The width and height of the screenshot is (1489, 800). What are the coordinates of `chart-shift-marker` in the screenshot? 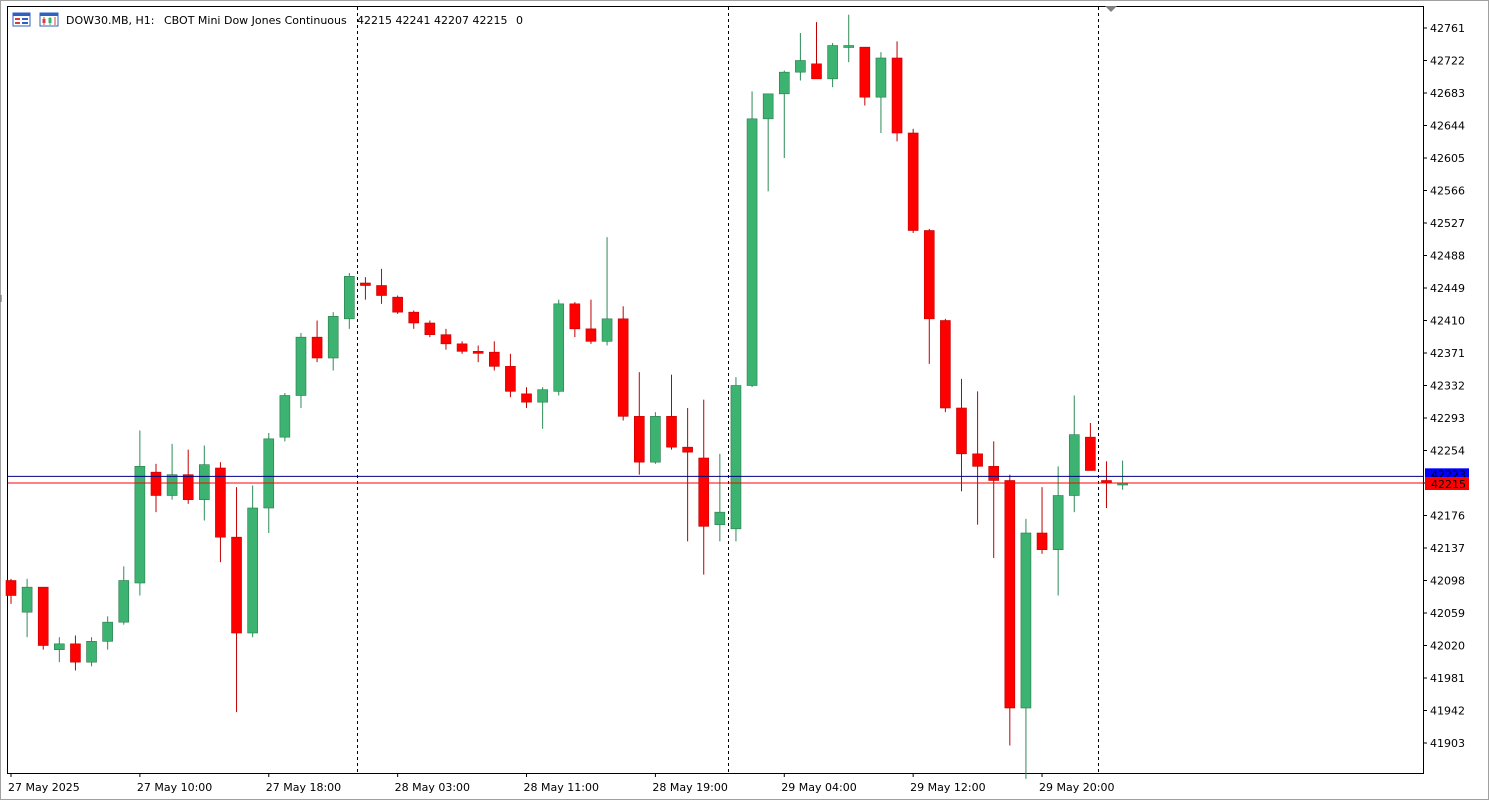 It's located at (1111, 9).